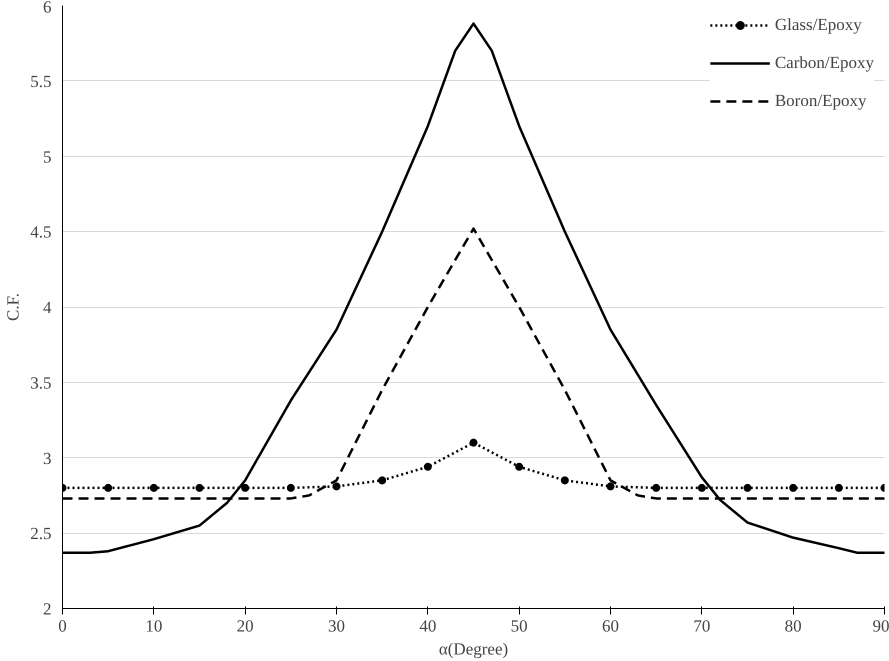 The image size is (889, 661). What do you see at coordinates (793, 626) in the screenshot?
I see `x-tick-label: 80` at bounding box center [793, 626].